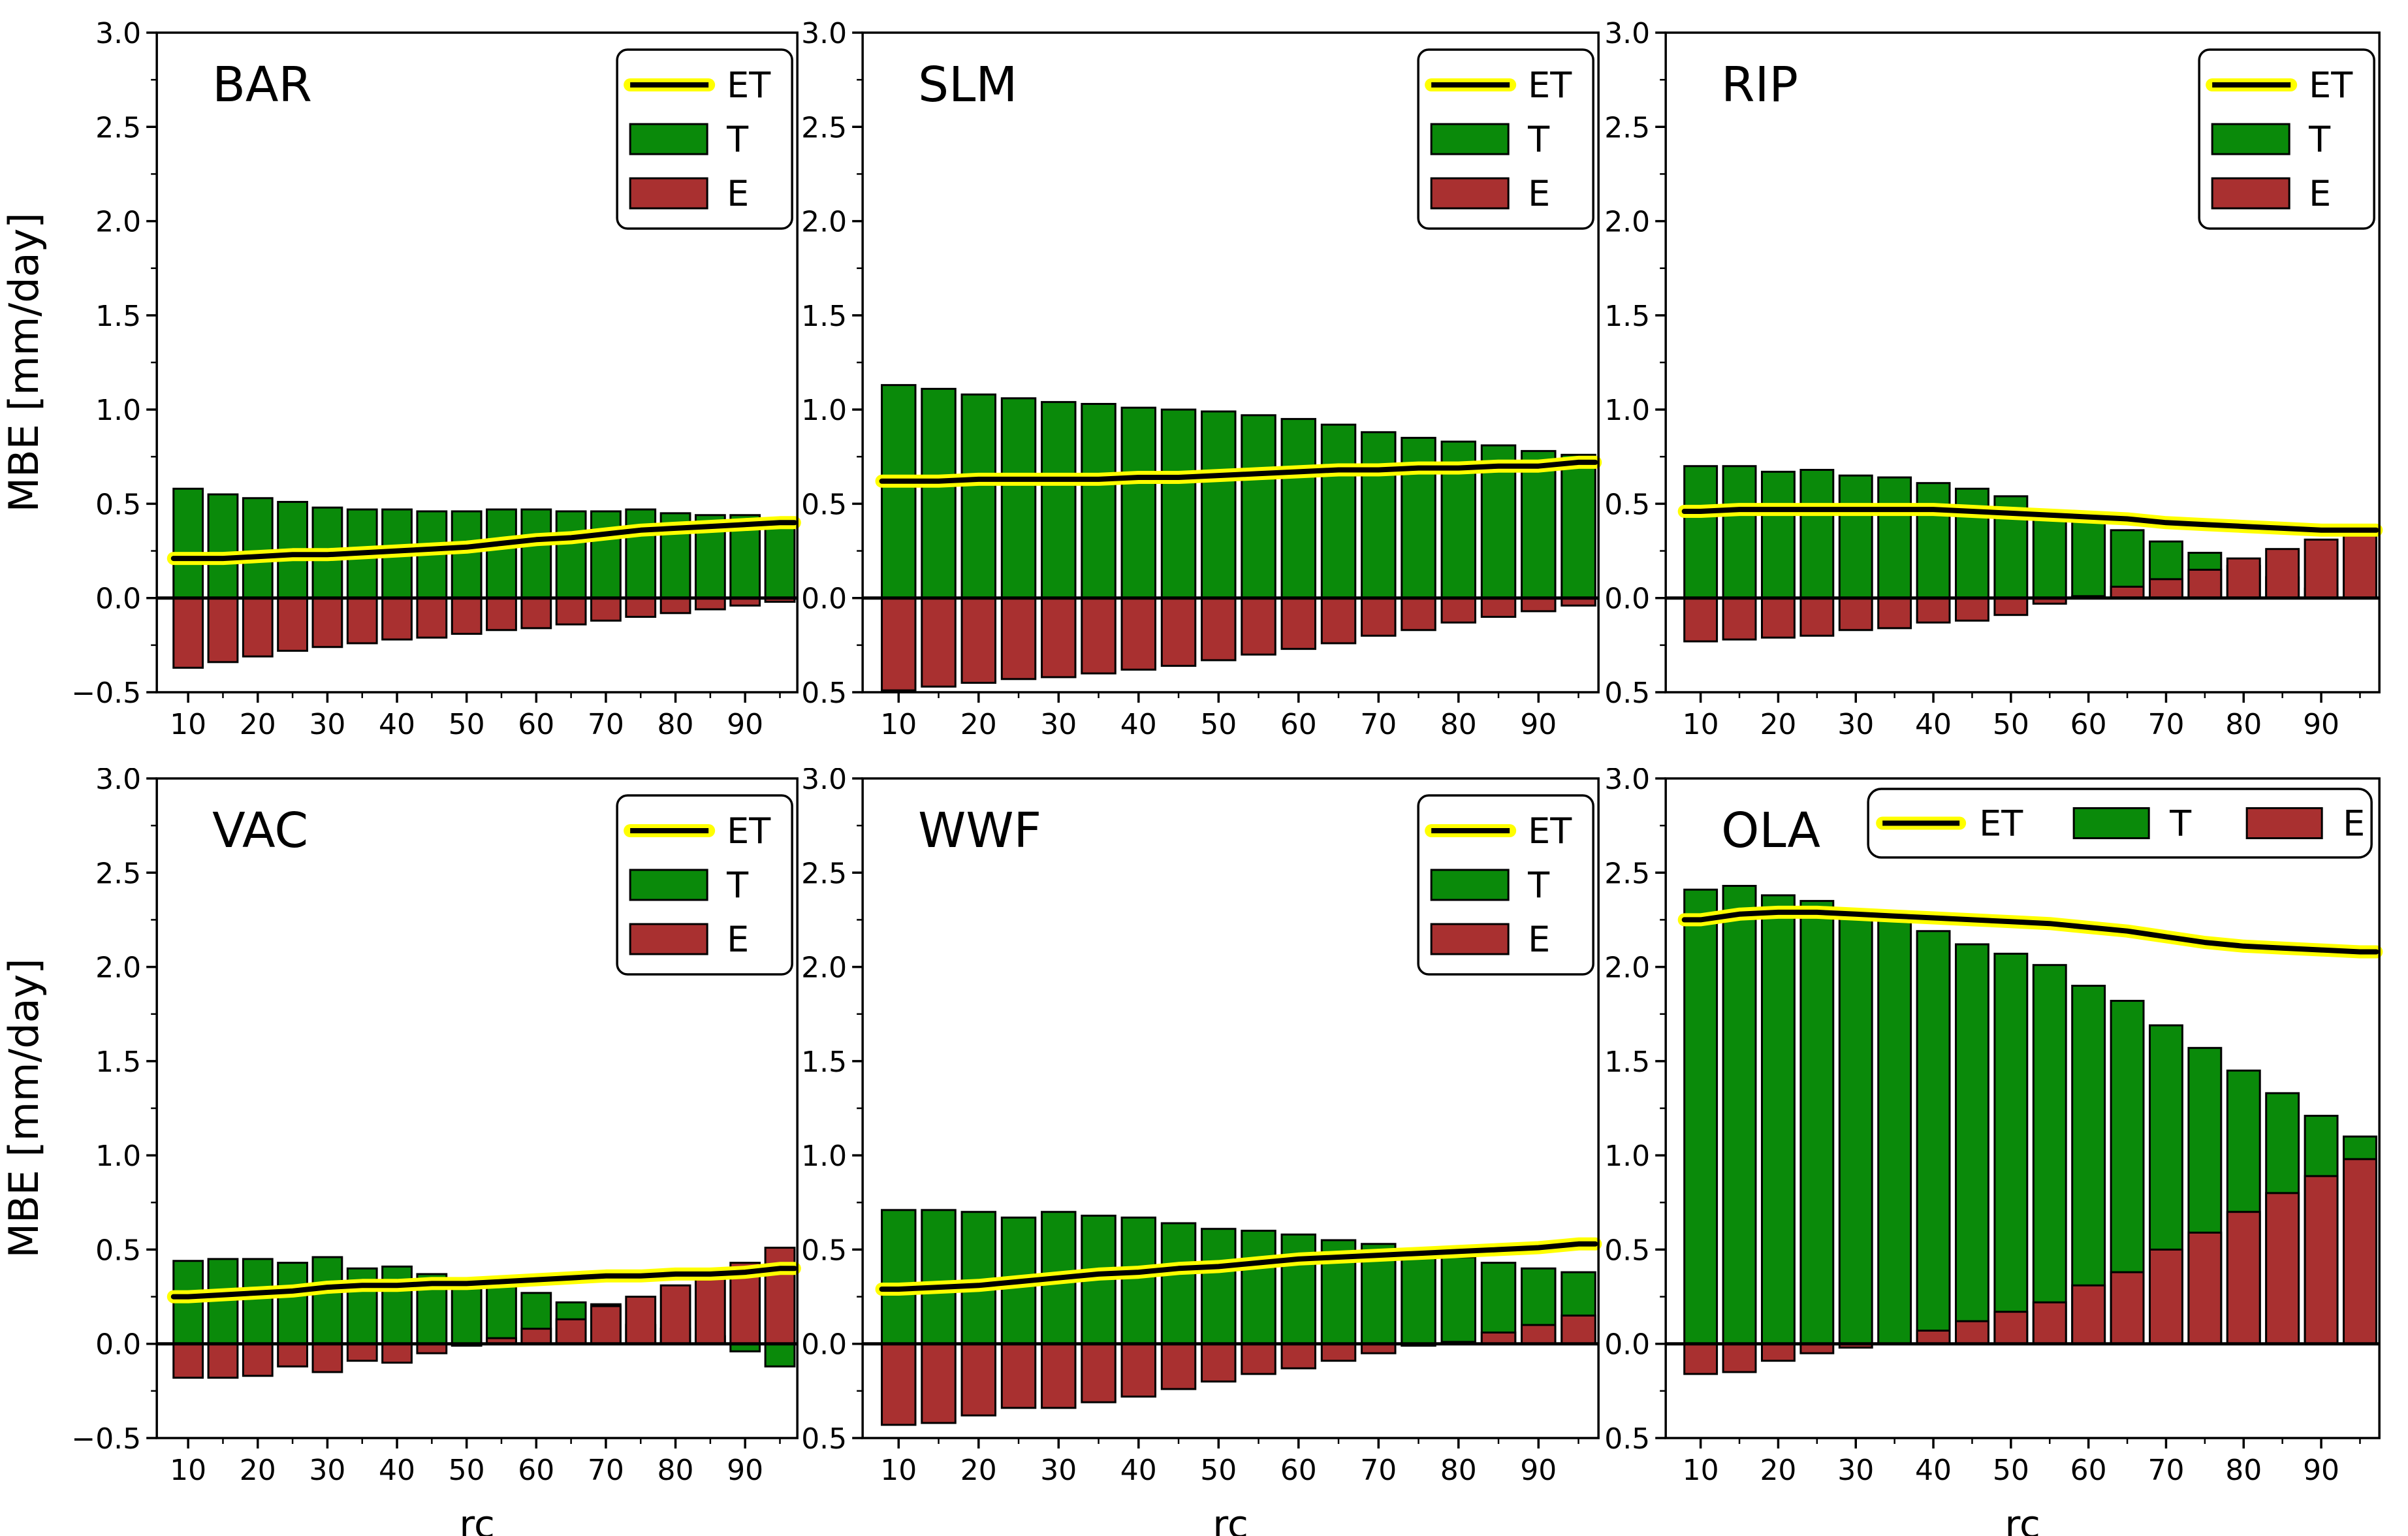  I want to click on bars, so click(2030, 1129).